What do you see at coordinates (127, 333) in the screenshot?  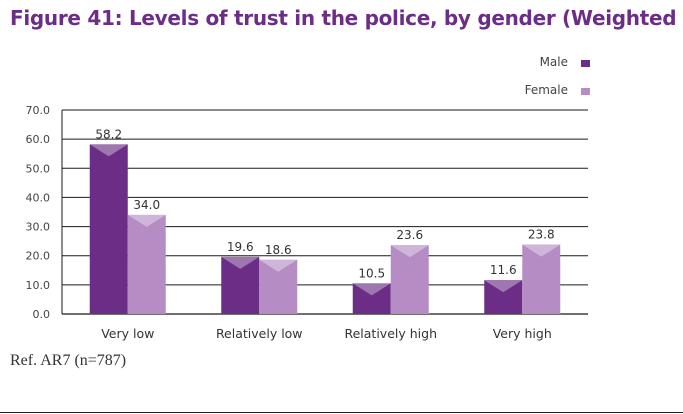 I see `x-tick-label: Very low` at bounding box center [127, 333].